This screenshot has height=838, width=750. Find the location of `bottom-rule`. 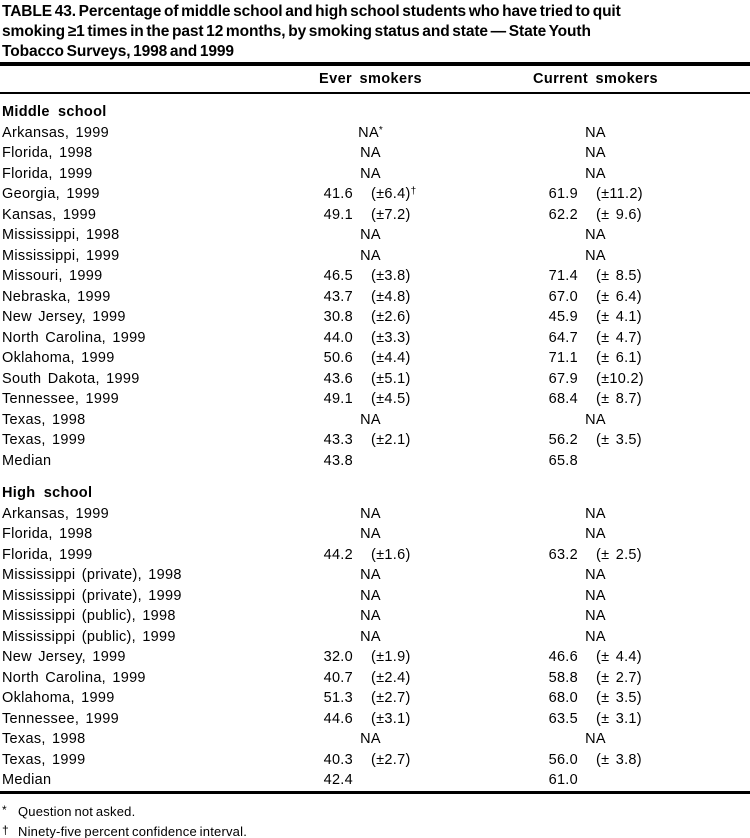

bottom-rule is located at coordinates (375, 792).